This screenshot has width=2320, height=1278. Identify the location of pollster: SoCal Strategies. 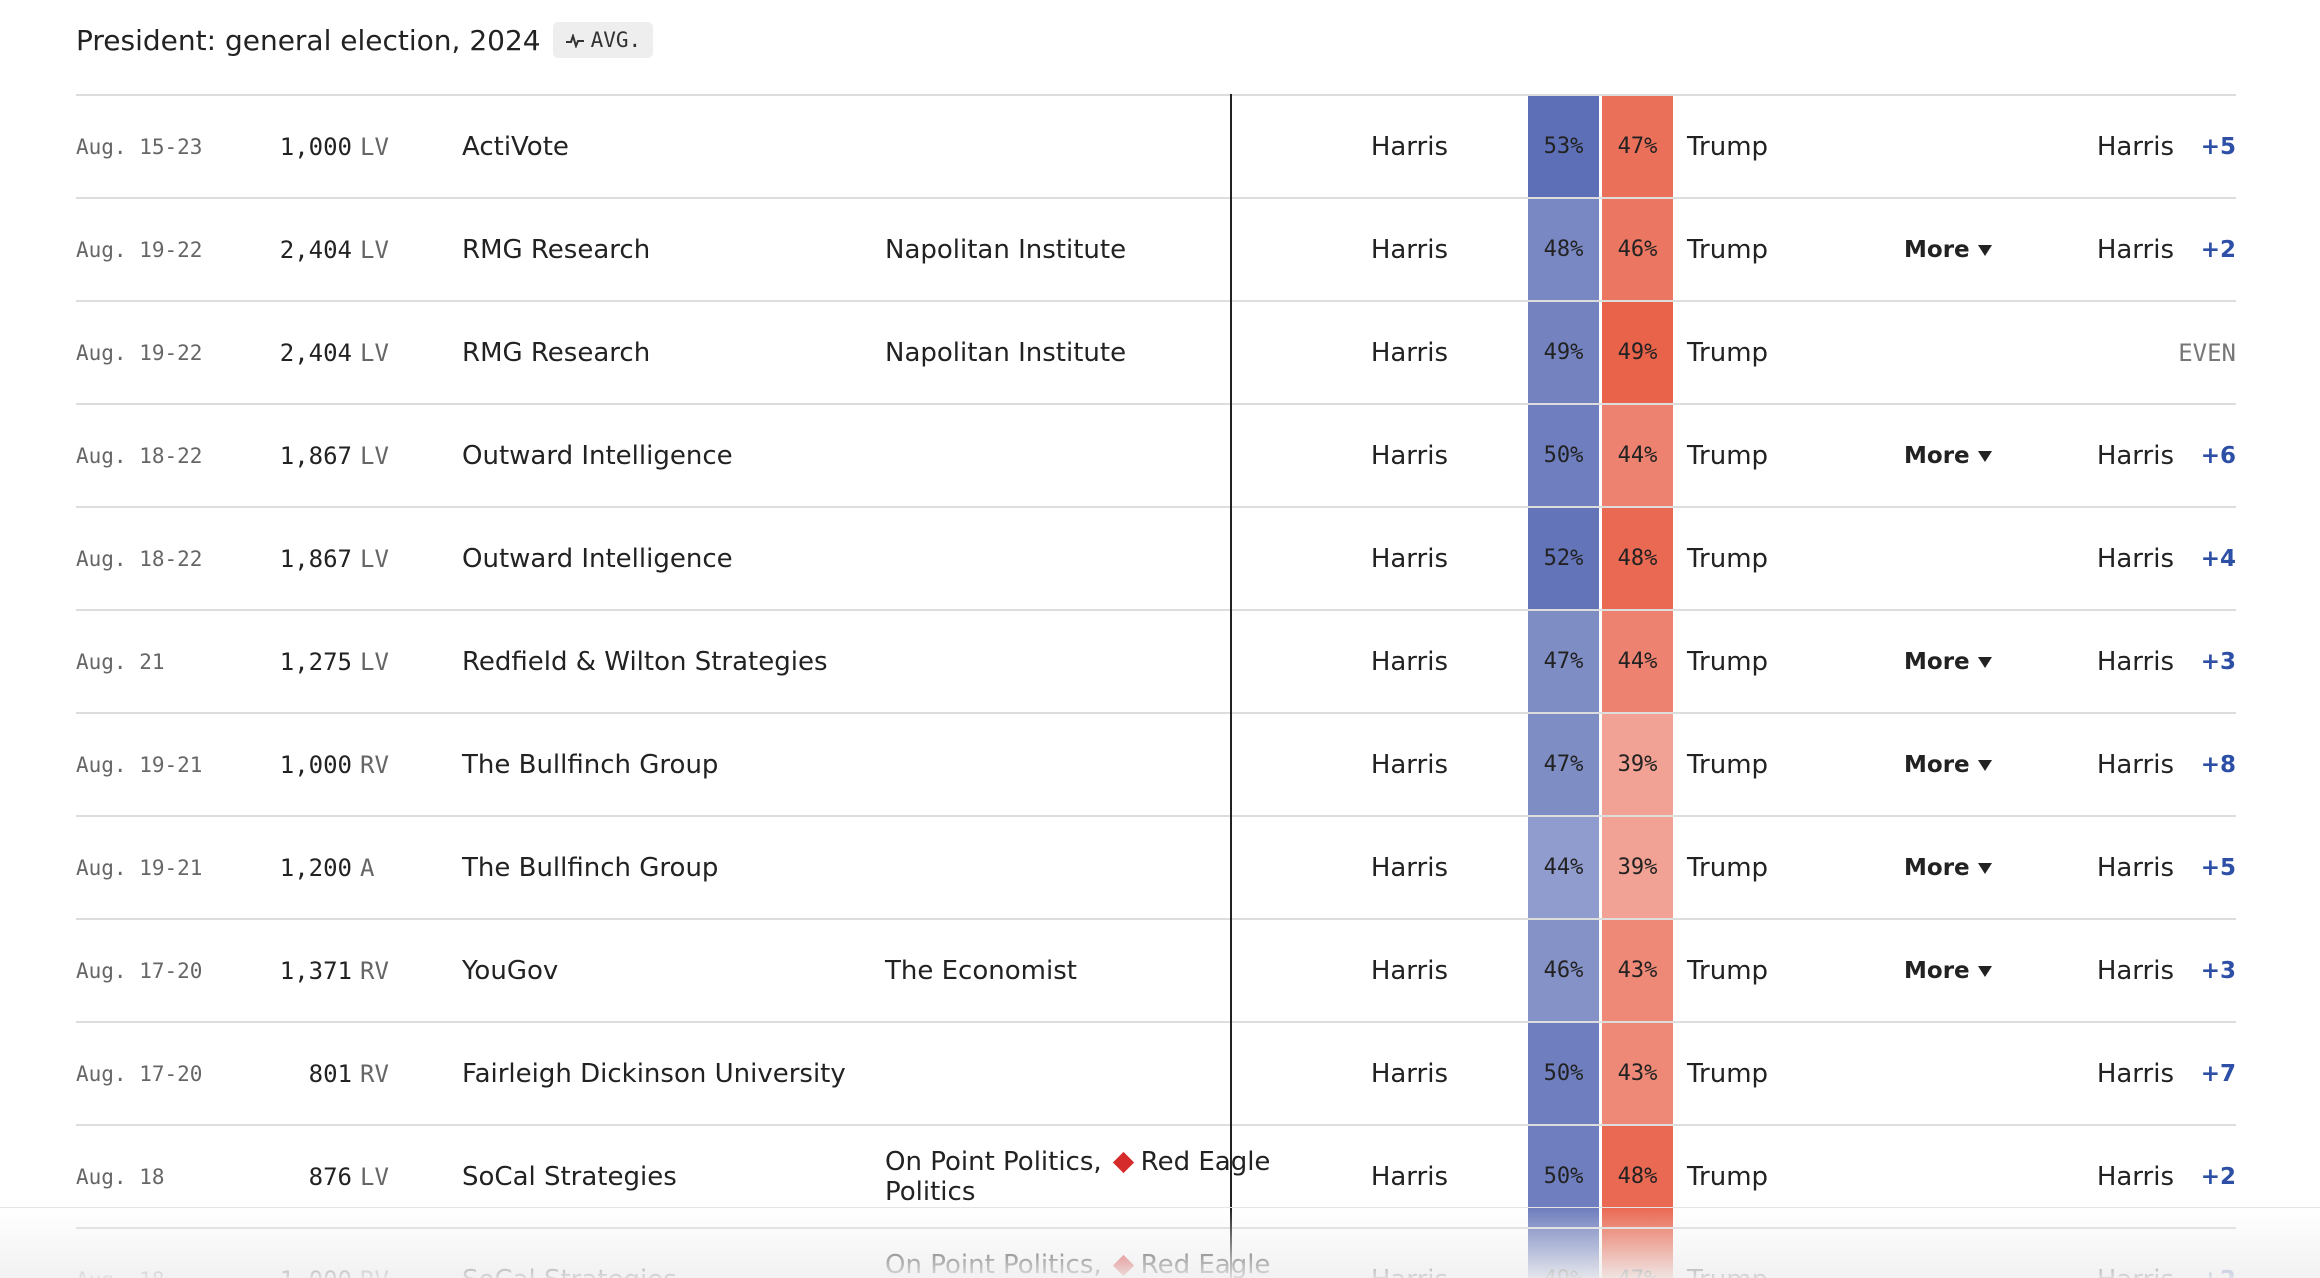
(569, 1176).